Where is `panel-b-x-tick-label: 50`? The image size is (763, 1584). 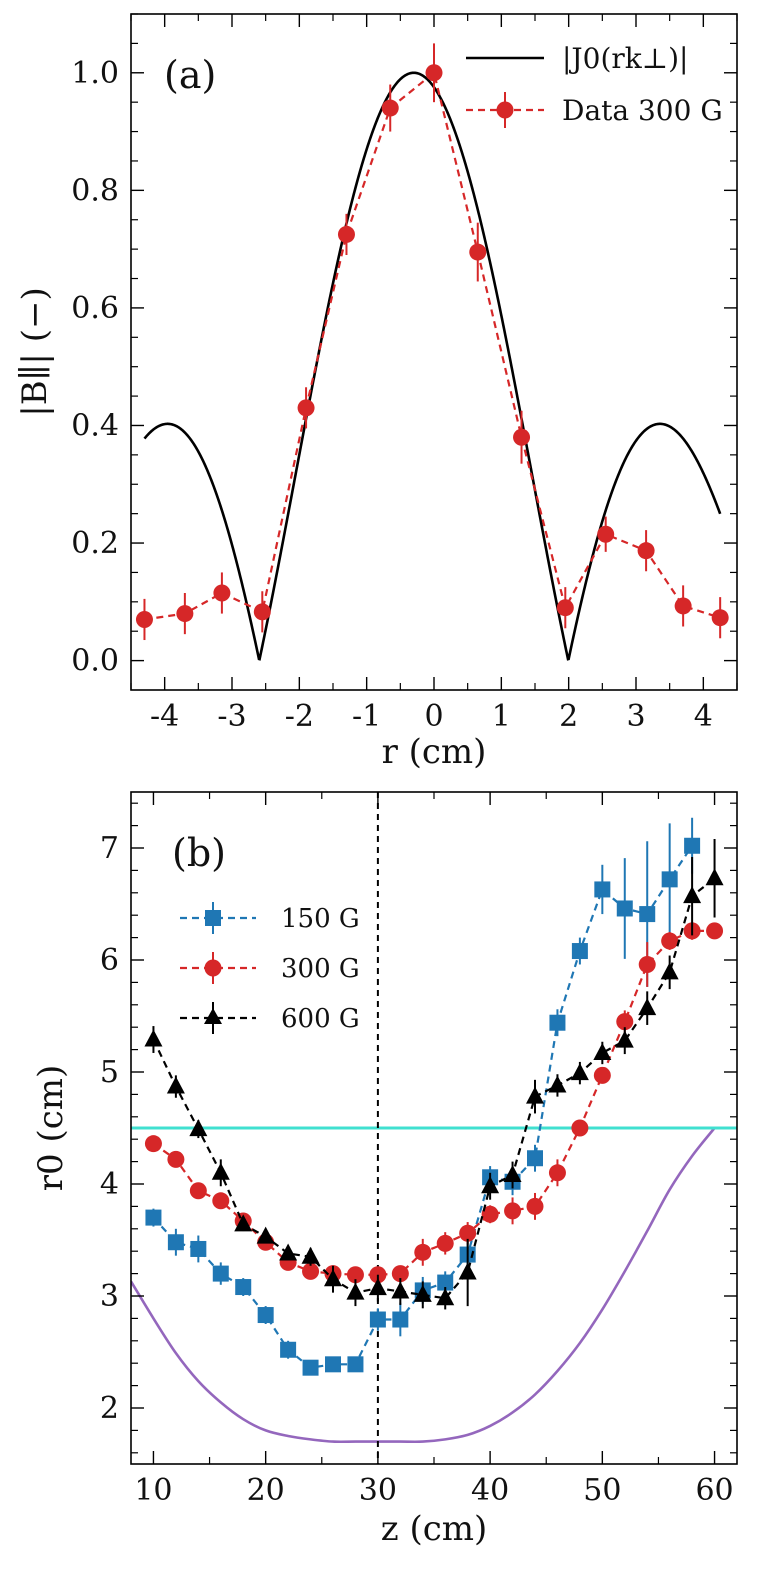
panel-b-x-tick-label: 50 is located at coordinates (602, 1490).